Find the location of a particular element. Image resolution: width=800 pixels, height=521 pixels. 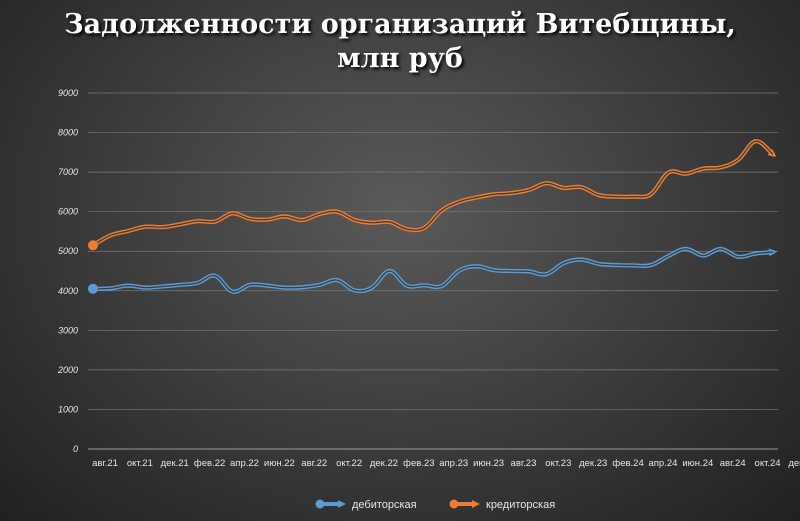

series-start-marker-receivables is located at coordinates (93, 288).